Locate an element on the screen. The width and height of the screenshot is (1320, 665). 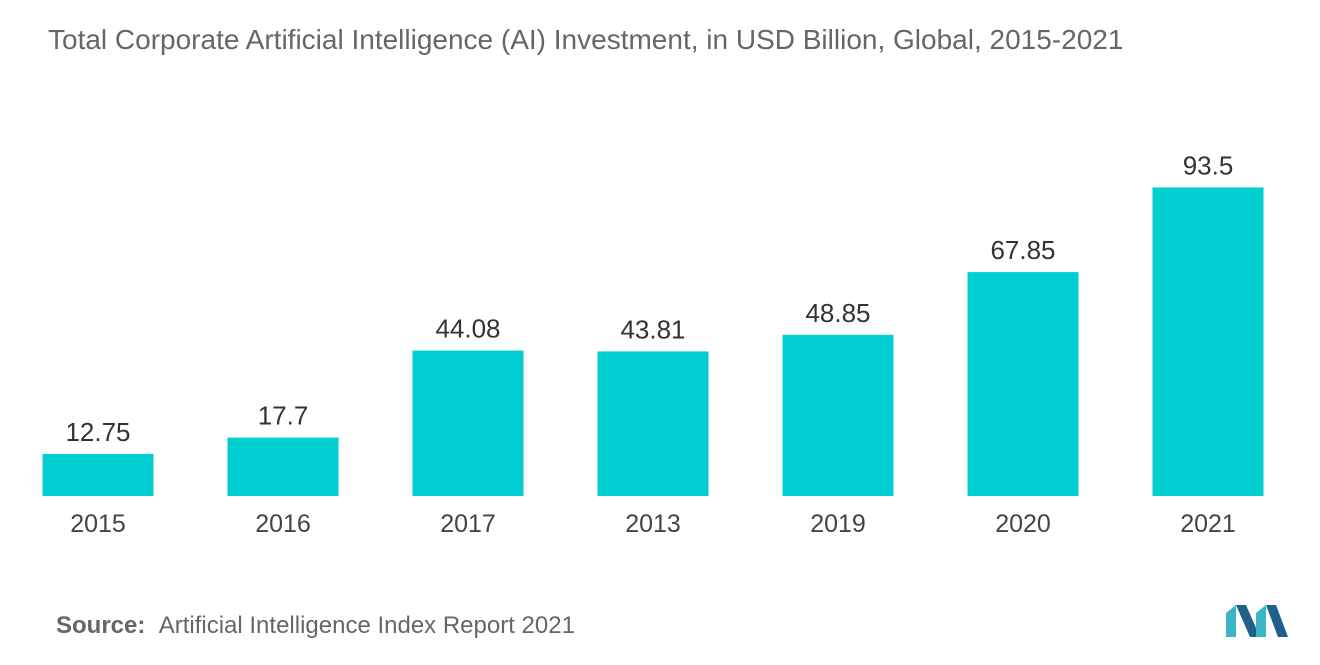
x-tick-label: 2020 is located at coordinates (1023, 524).